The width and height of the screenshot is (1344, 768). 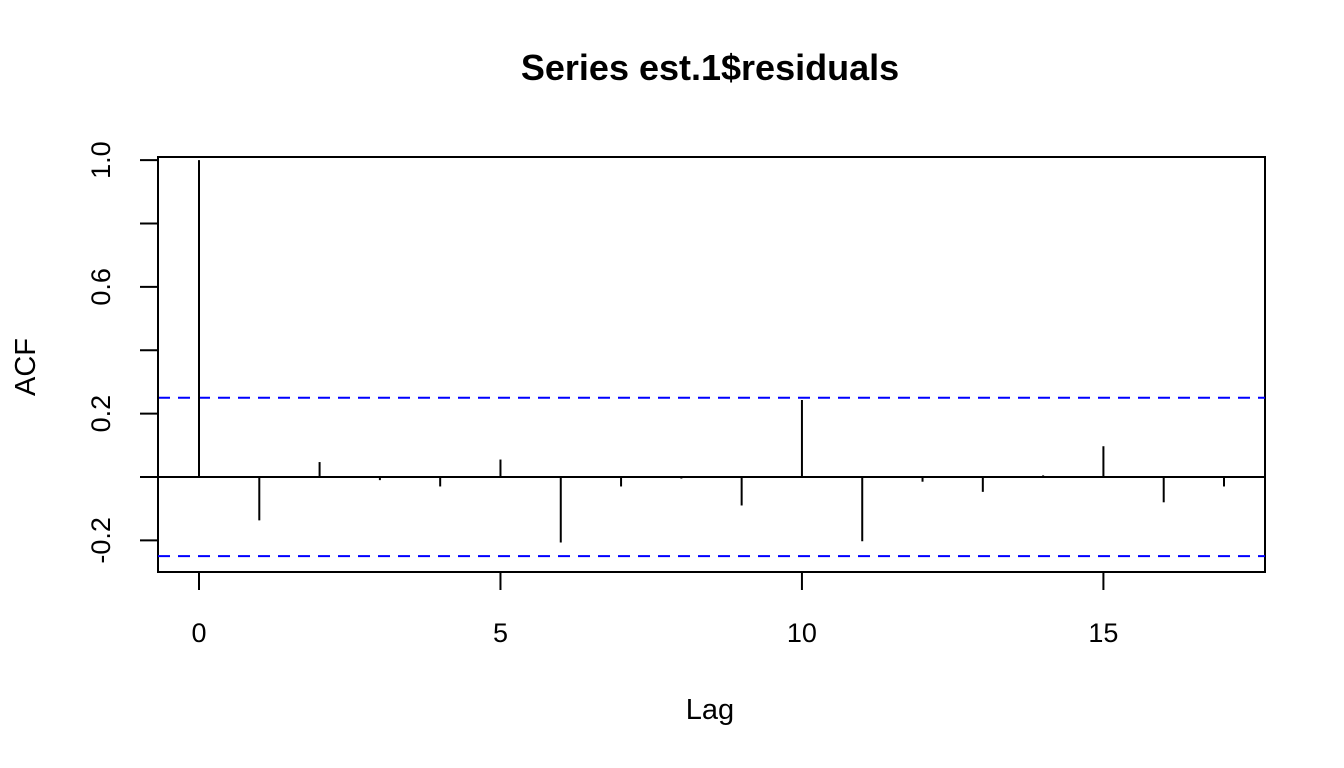 What do you see at coordinates (710, 710) in the screenshot?
I see `x-axis-label: Lag` at bounding box center [710, 710].